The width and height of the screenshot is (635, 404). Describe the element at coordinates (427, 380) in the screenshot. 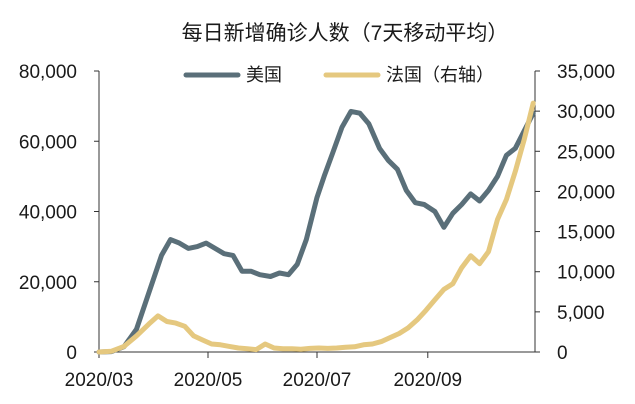

I see `x-tick-label: 2020/09` at that location.